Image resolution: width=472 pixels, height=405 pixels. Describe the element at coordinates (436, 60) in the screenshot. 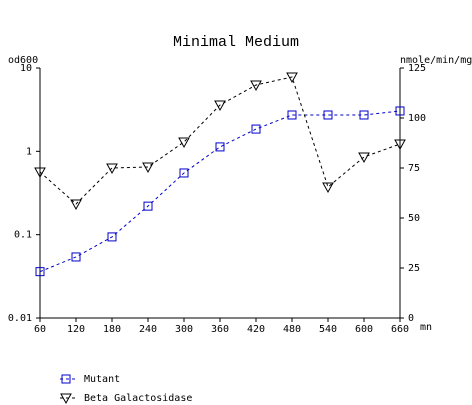

I see `y2-axis-label: nmole/min/mg` at that location.